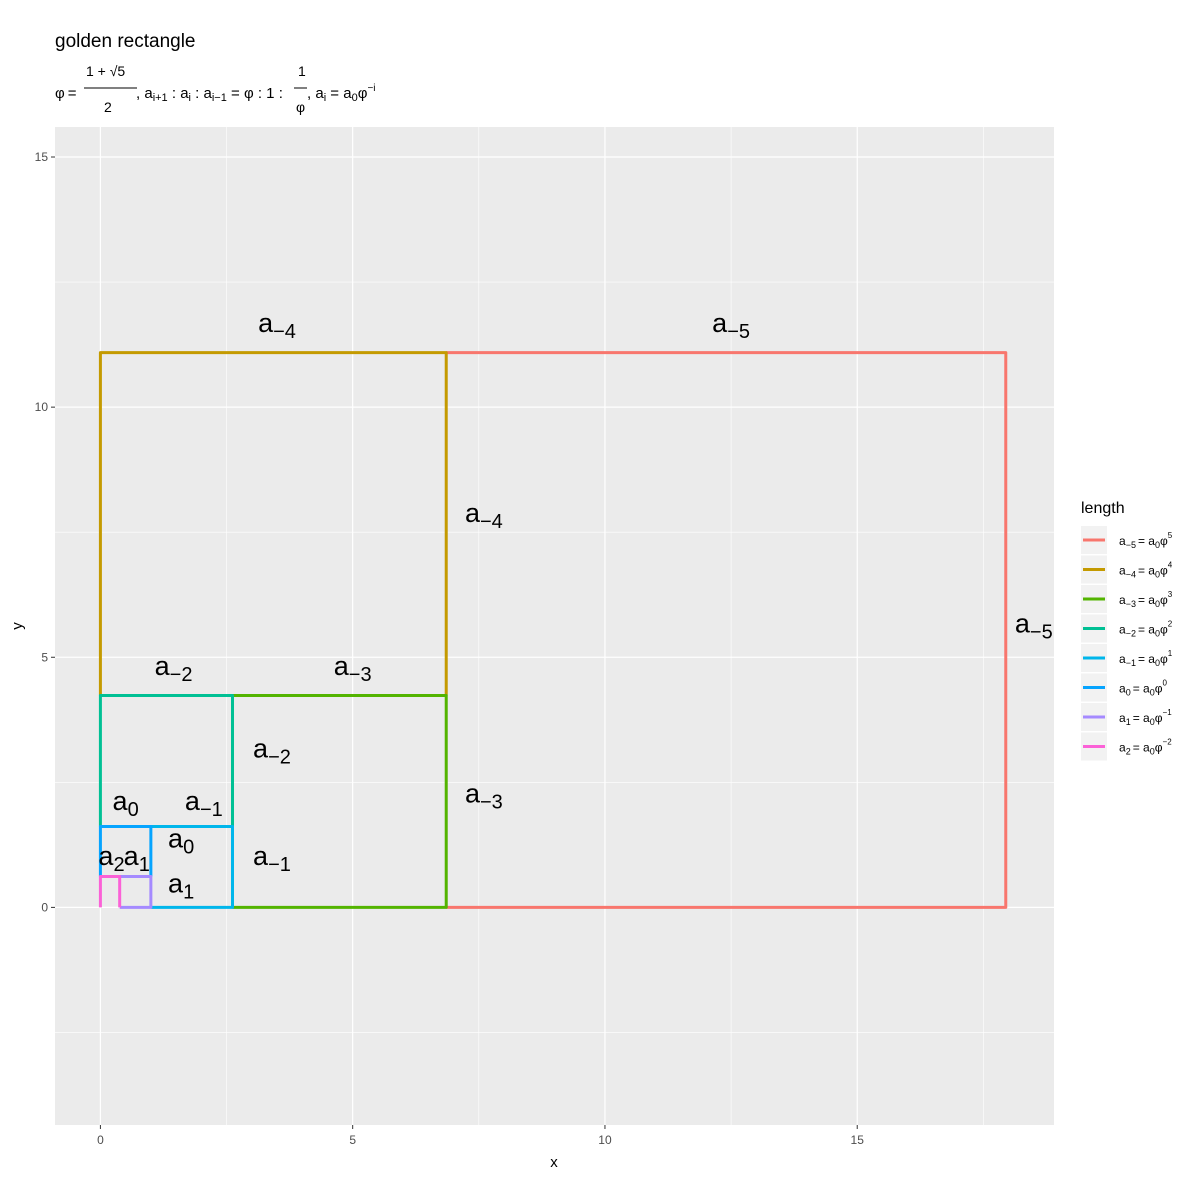 This screenshot has height=1200, width=1200. I want to click on subtitle-rhs: = φ : 1 :, so click(255, 93).